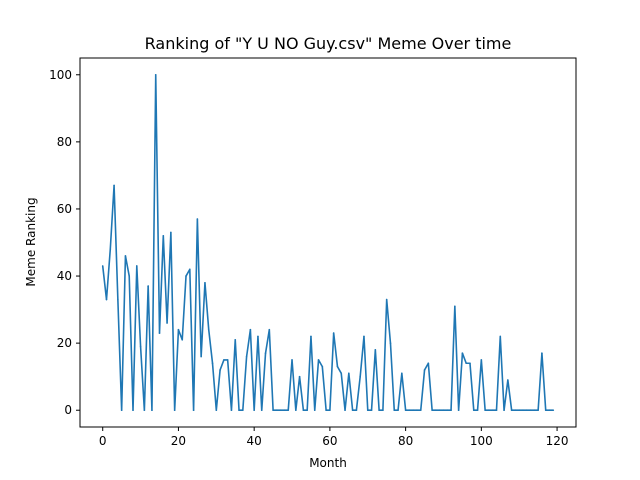 The width and height of the screenshot is (640, 480). What do you see at coordinates (64, 142) in the screenshot?
I see `y-tick-label: 80` at bounding box center [64, 142].